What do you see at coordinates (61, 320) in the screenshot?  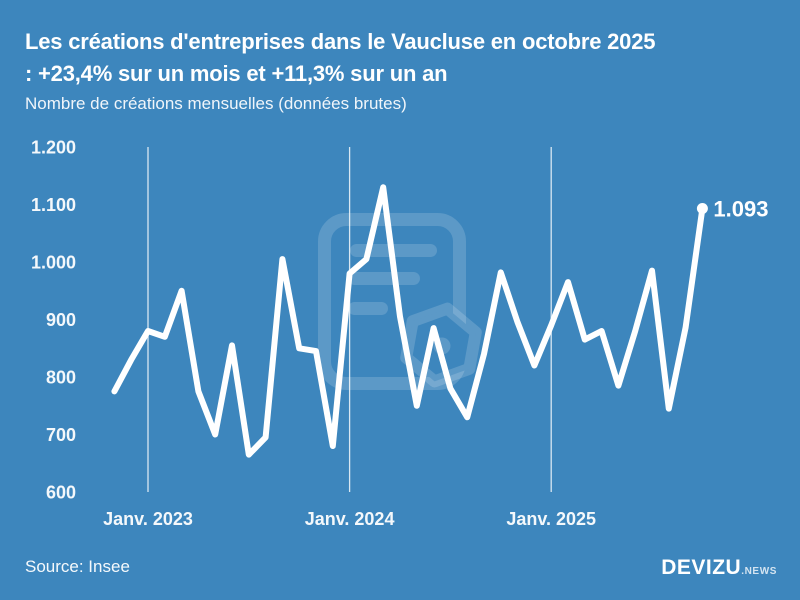 I see `y-axis-label: 900` at bounding box center [61, 320].